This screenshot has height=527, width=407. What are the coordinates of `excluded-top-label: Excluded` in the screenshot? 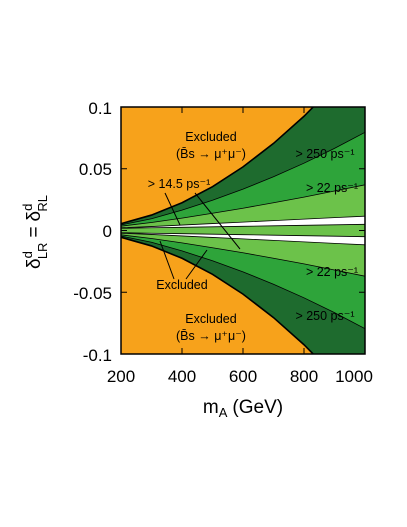 It's located at (210, 137).